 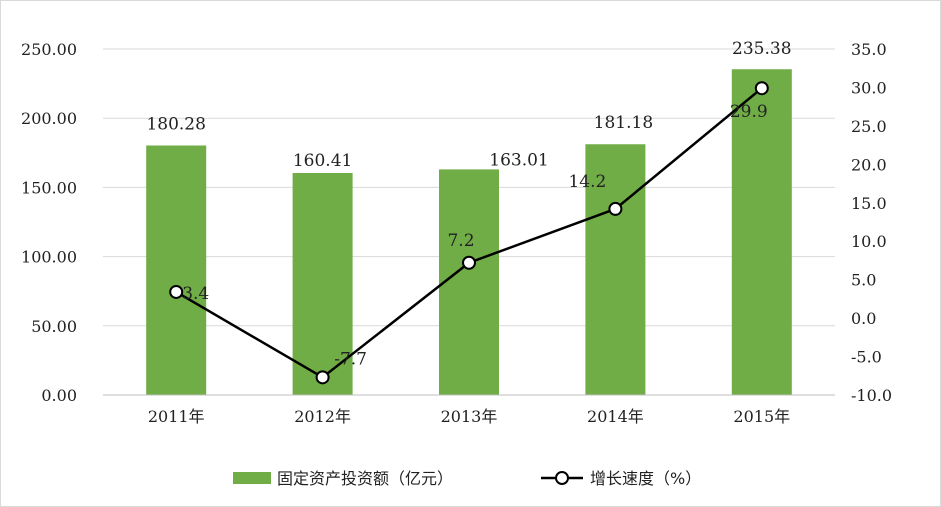 I want to click on legend: 固定资产投资额（亿元） 增长速度（%）, so click(x=467, y=478).